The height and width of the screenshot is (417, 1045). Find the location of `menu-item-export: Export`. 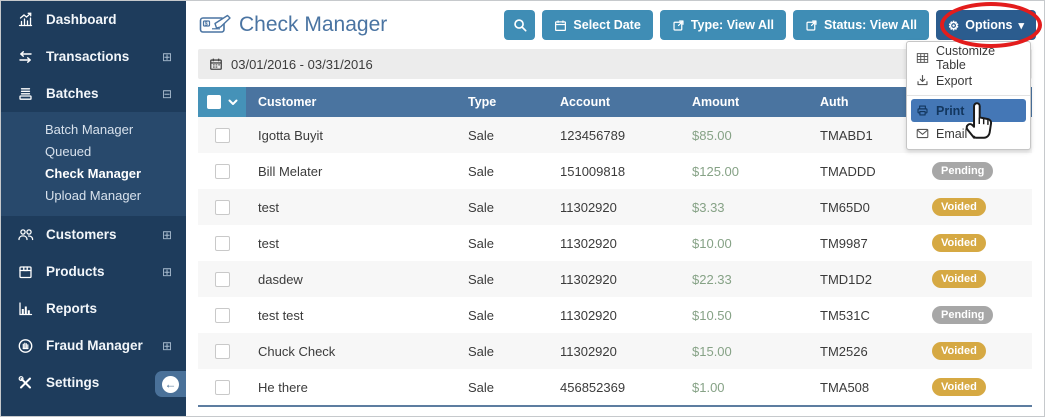

menu-item-export: Export is located at coordinates (968, 80).